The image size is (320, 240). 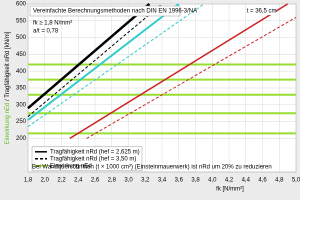 I want to click on x-tick-label: 2,4, so click(x=78, y=181).